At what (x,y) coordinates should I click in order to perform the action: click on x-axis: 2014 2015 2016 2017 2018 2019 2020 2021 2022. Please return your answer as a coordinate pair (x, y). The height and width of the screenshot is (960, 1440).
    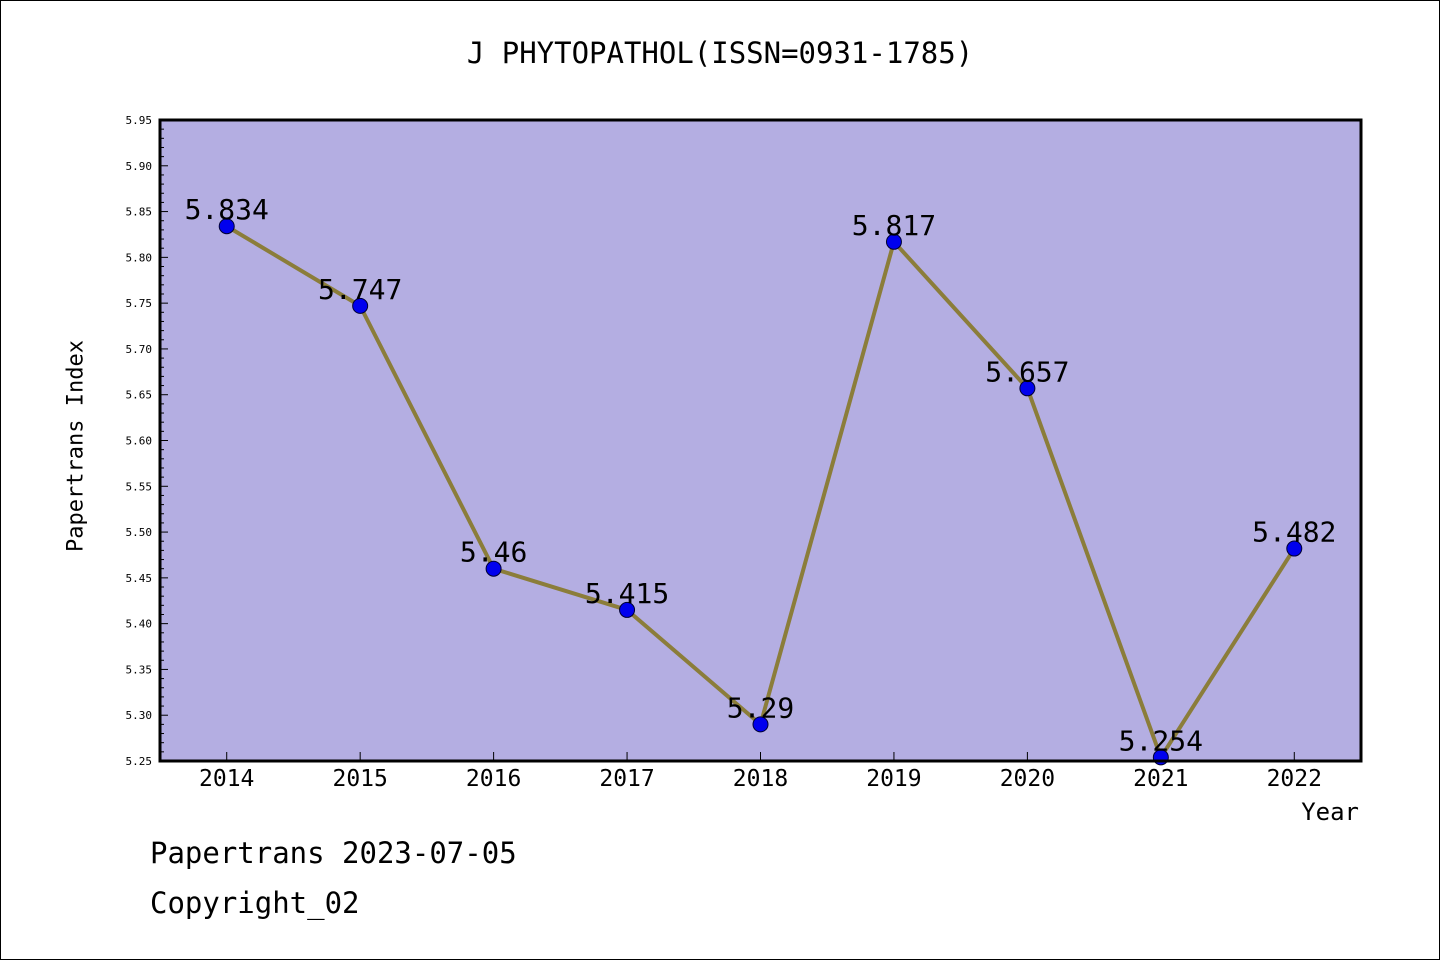
    Looking at the image, I should click on (760, 772).